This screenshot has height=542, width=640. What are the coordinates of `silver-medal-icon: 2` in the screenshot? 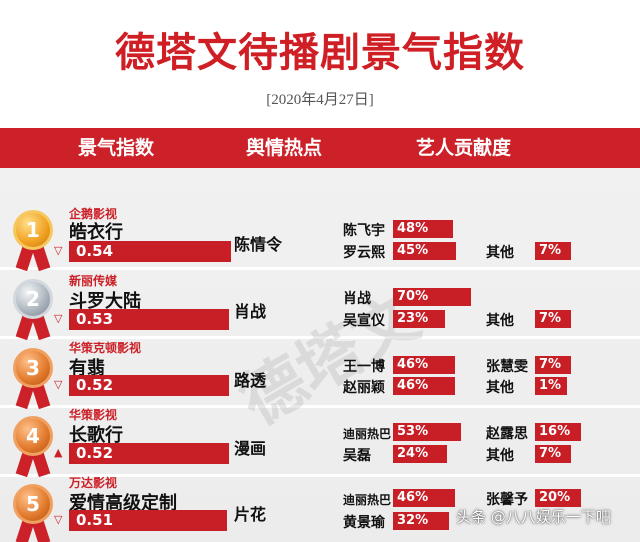 It's located at (33, 310).